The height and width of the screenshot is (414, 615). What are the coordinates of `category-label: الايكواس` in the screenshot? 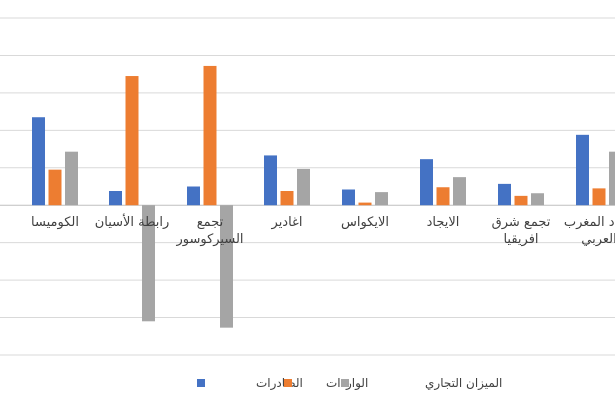 It's located at (365, 222).